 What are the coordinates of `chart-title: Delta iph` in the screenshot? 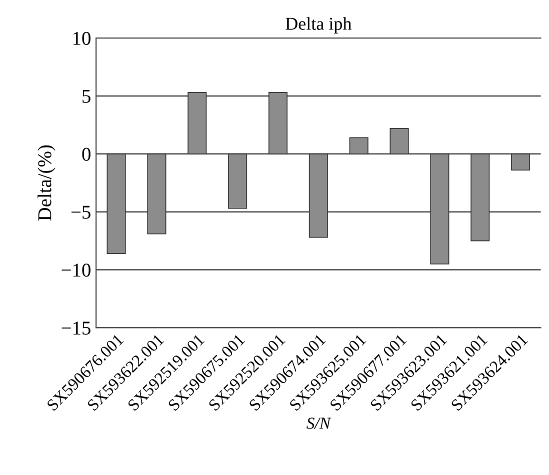 It's located at (319, 25).